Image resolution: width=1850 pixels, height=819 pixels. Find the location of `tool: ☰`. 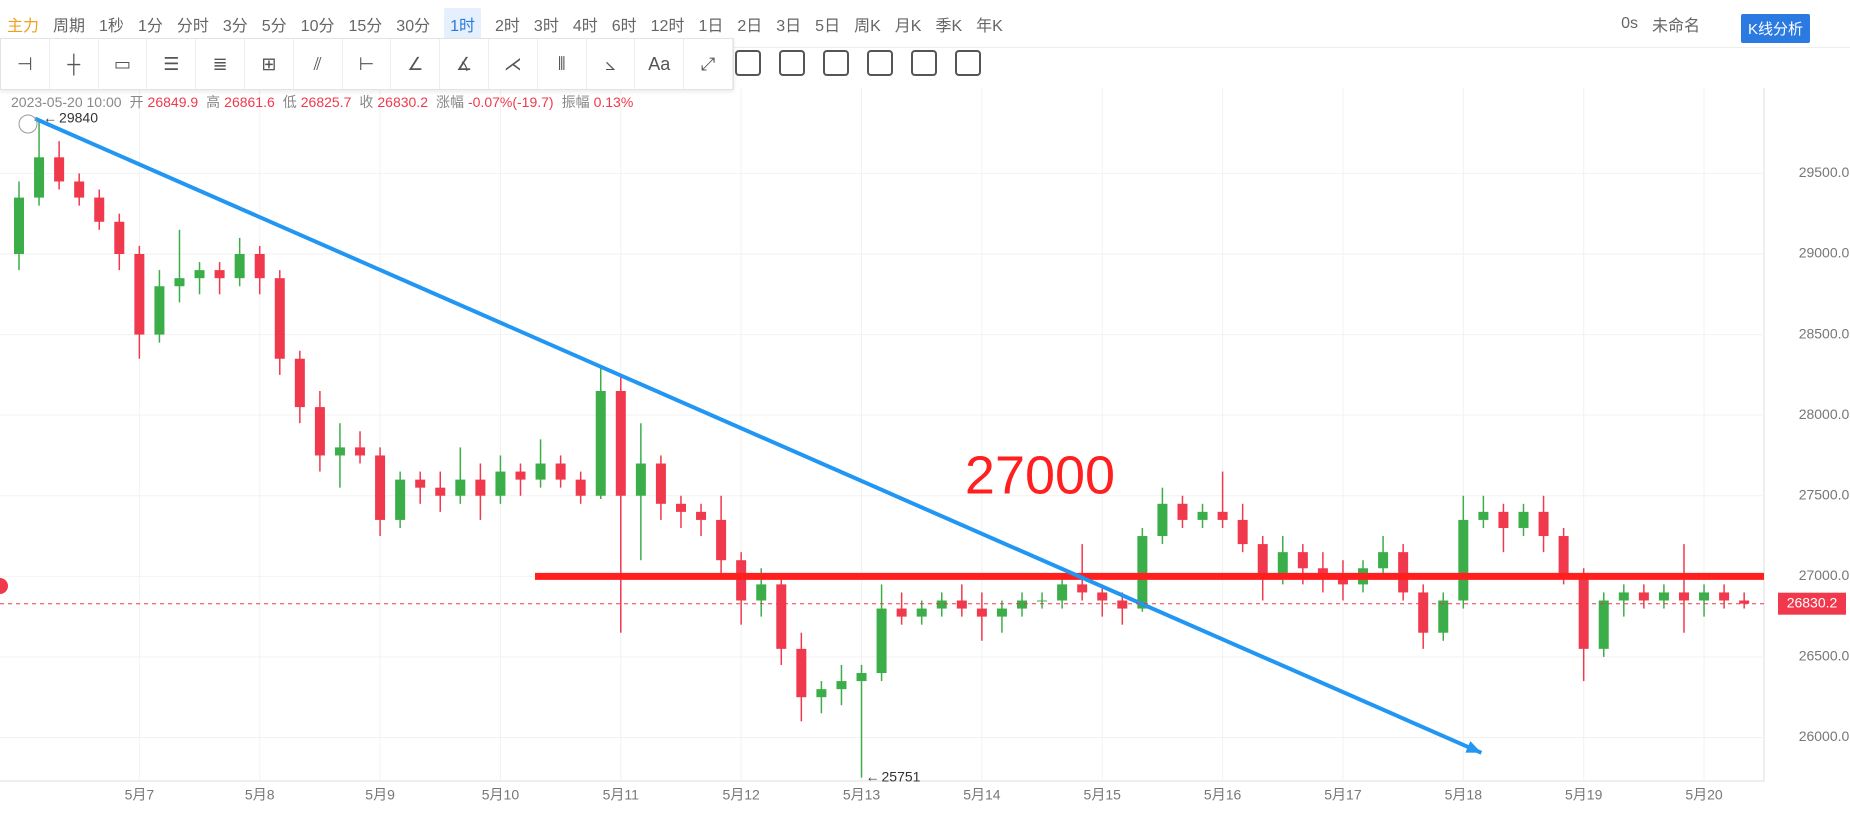

tool: ☰ is located at coordinates (172, 64).